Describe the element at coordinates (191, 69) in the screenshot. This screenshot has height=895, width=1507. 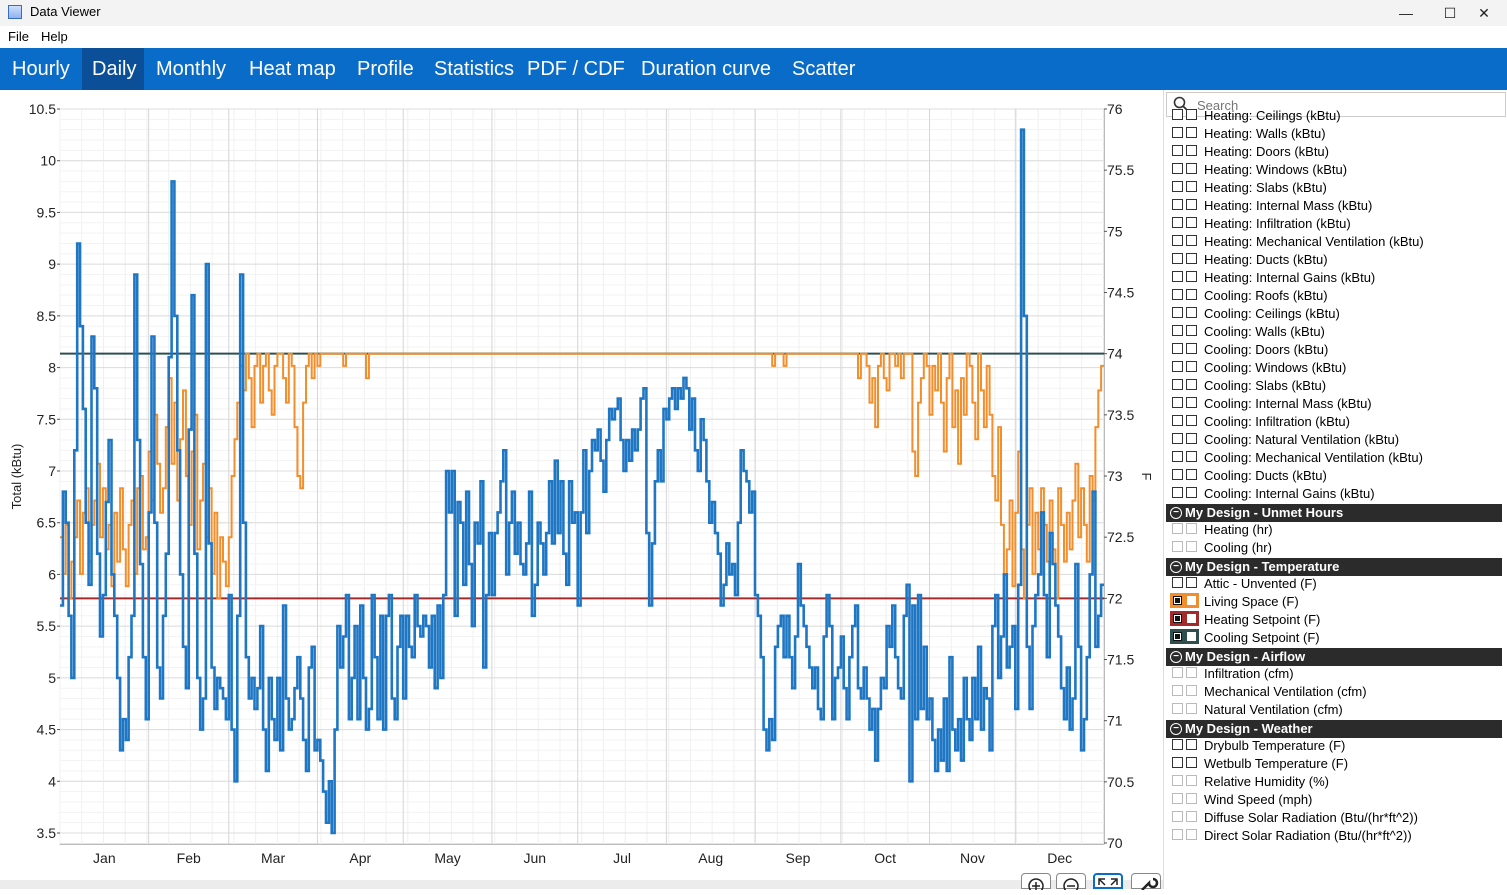
I see `tab-monthly: Monthly` at that location.